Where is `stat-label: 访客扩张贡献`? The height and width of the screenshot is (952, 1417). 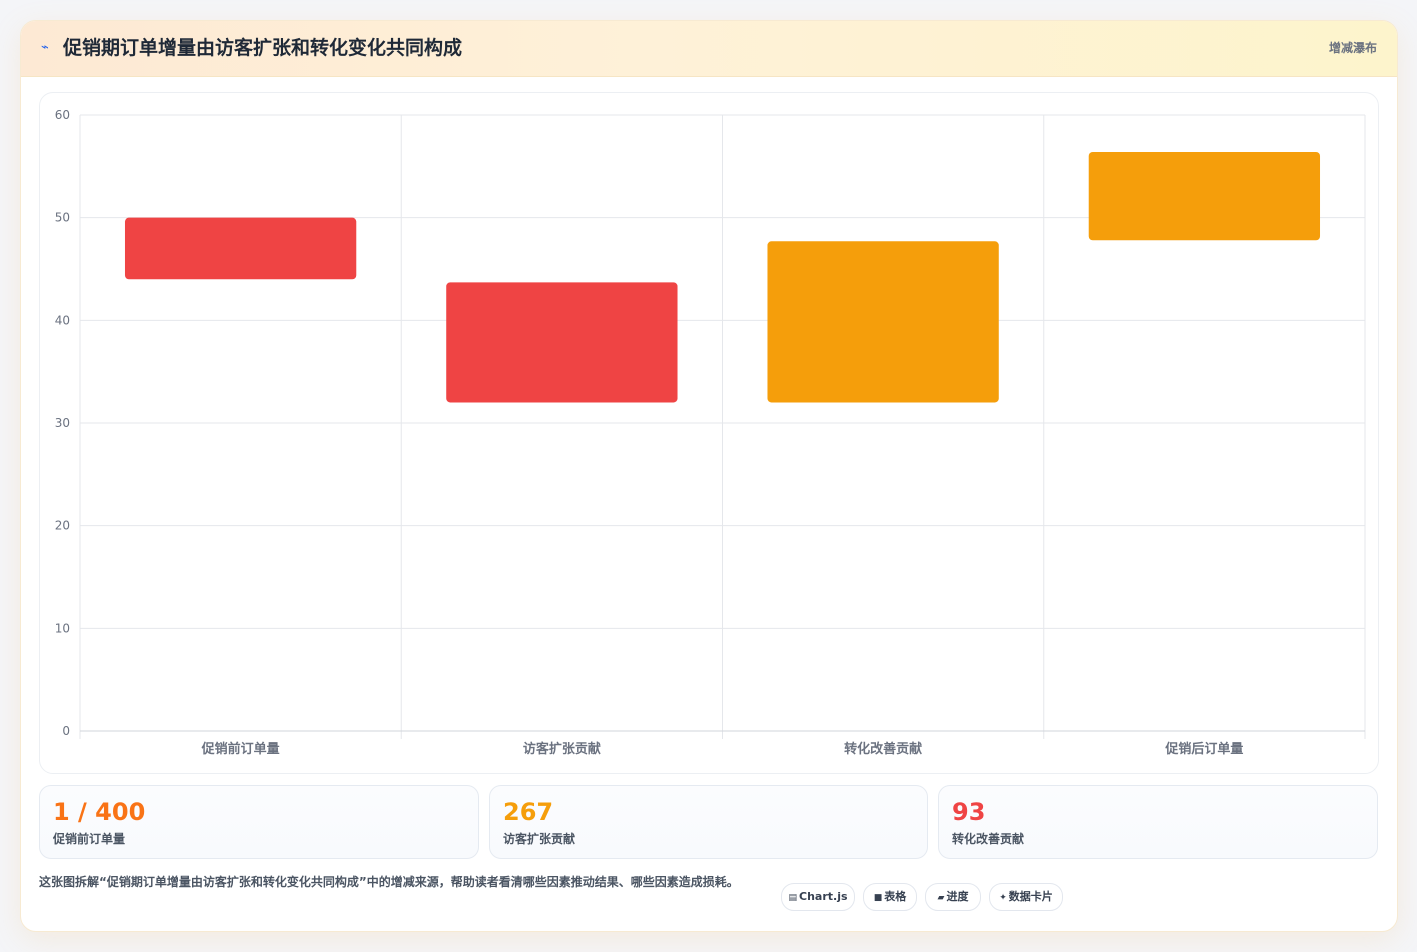
stat-label: 访客扩张贡献 is located at coordinates (539, 839).